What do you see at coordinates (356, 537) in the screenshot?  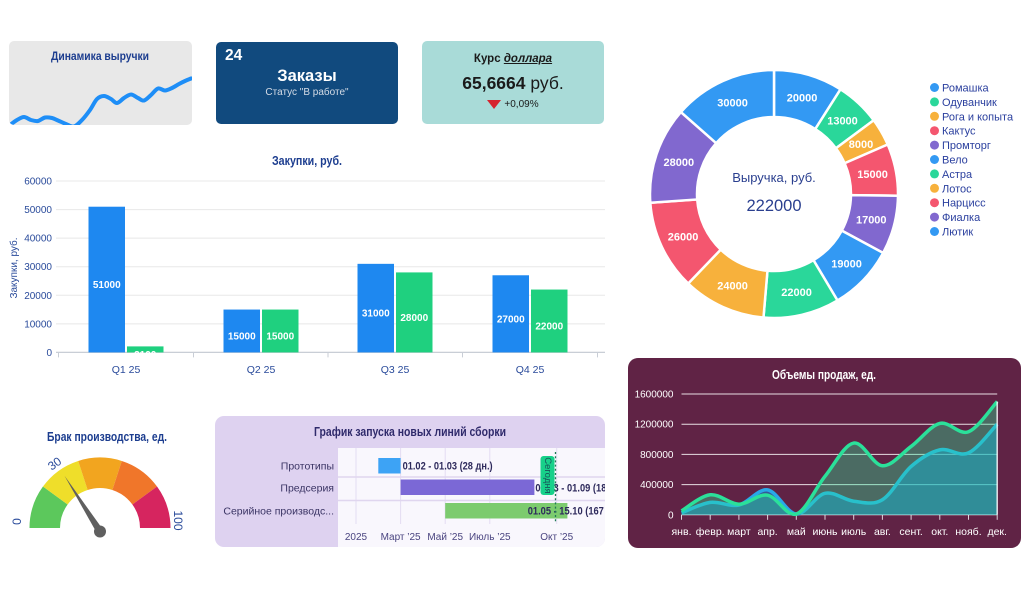 I see `svg-text: 2025` at bounding box center [356, 537].